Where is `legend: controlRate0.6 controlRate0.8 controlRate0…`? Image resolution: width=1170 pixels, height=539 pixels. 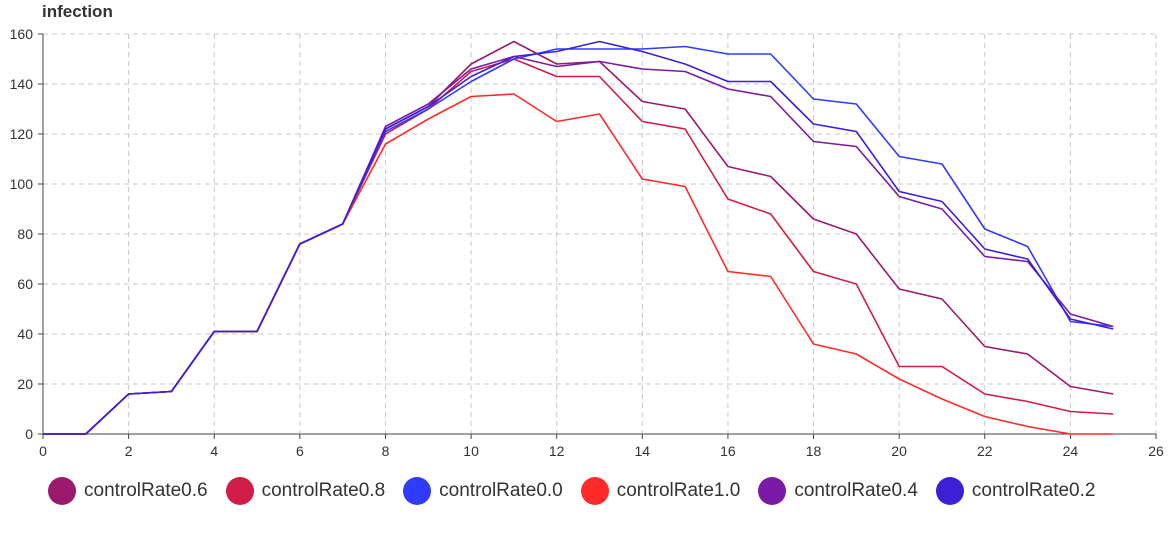
legend: controlRate0.6 controlRate0.8 controlRate0… is located at coordinates (598, 491).